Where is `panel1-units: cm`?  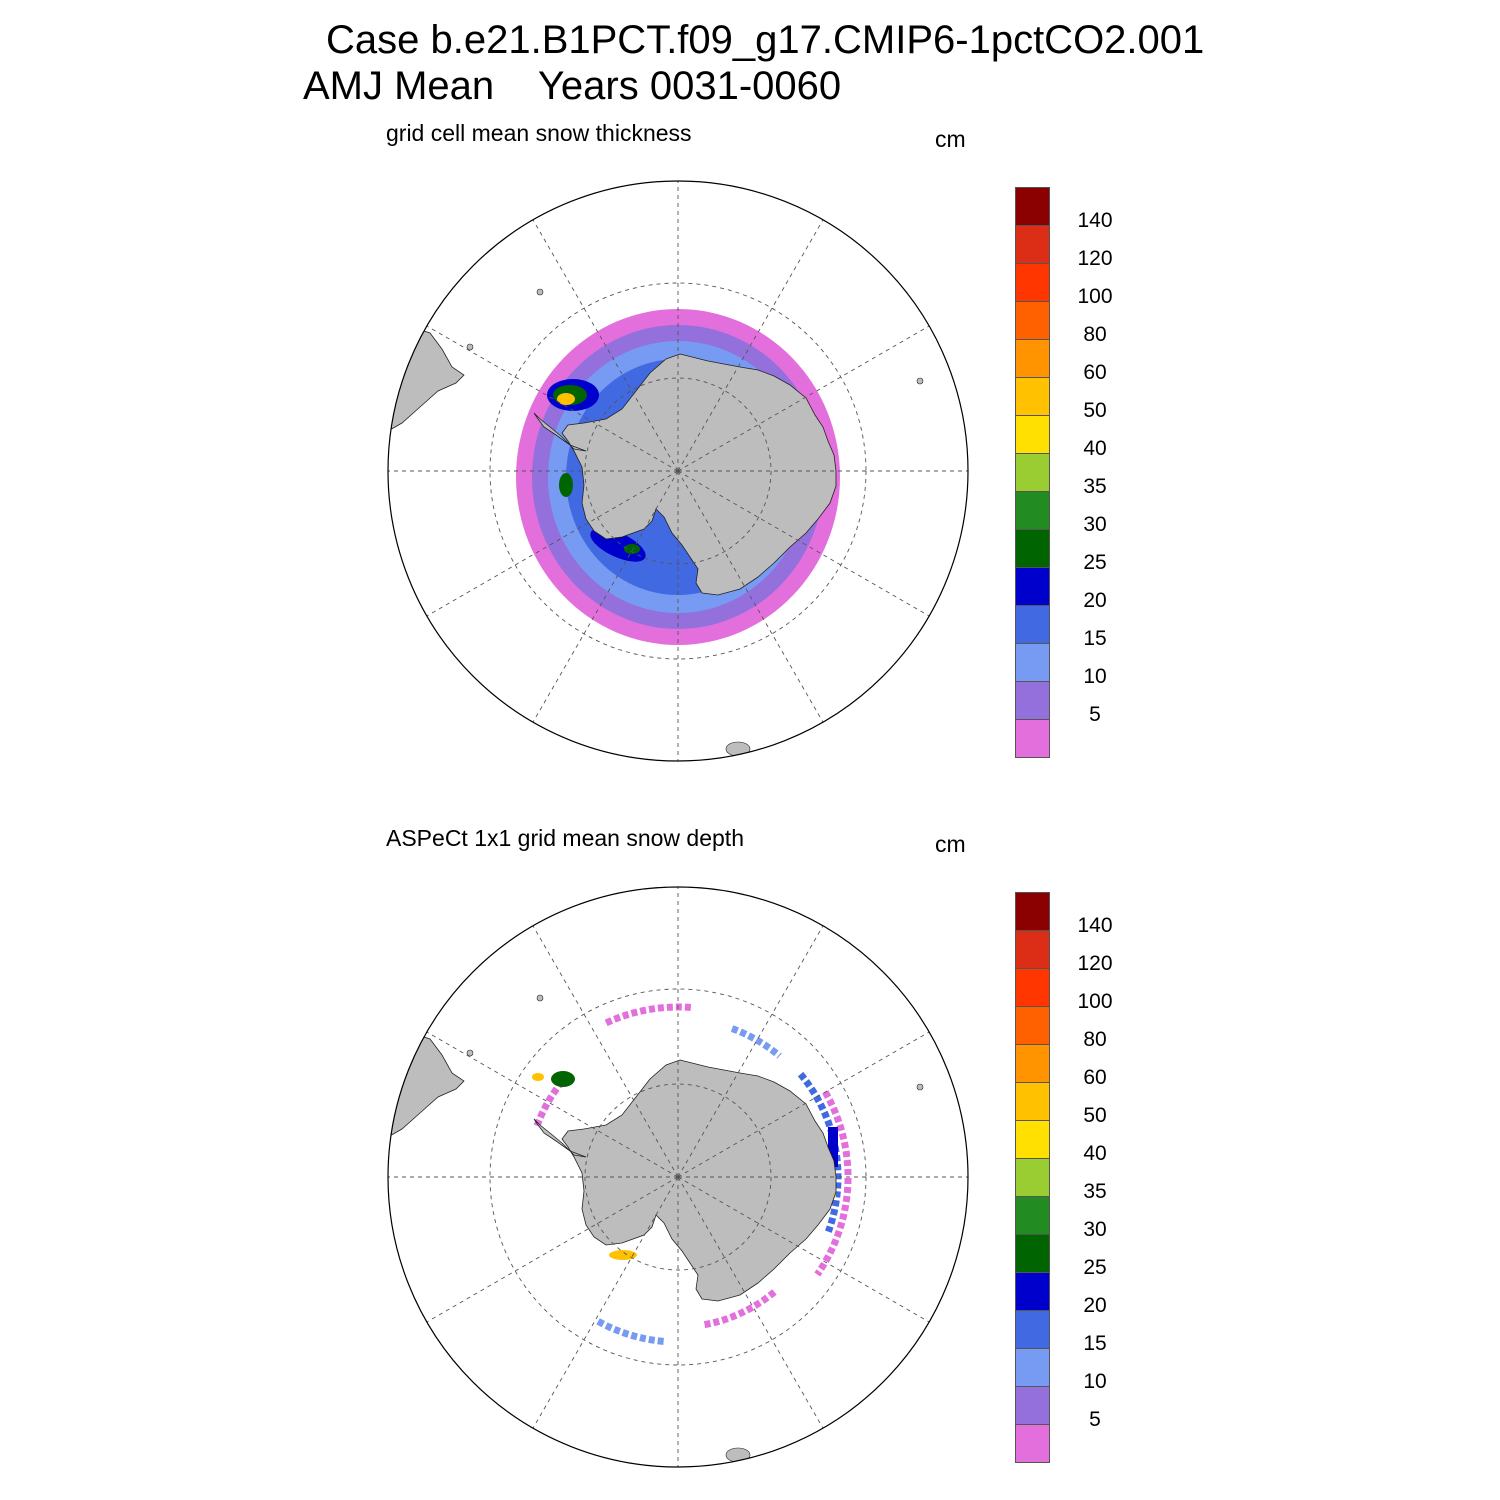 panel1-units: cm is located at coordinates (950, 139).